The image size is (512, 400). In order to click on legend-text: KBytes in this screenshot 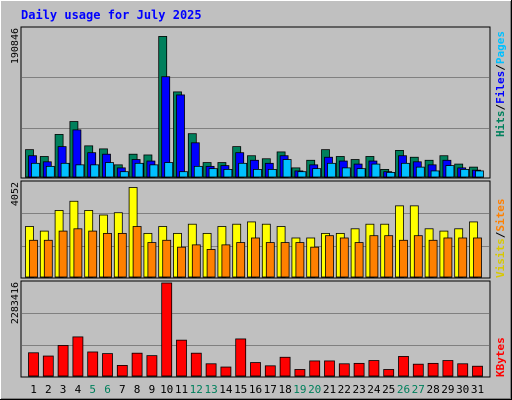, I will do `click(500, 357)`.